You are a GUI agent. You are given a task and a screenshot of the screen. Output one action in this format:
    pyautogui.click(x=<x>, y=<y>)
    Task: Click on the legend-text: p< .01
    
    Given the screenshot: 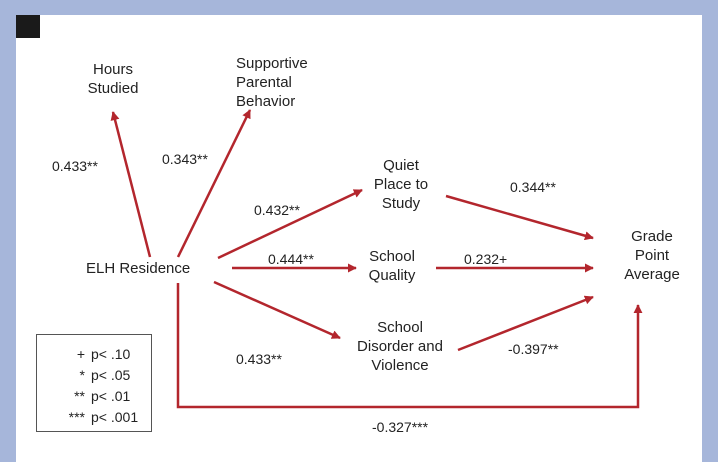 What is the action you would take?
    pyautogui.click(x=111, y=396)
    